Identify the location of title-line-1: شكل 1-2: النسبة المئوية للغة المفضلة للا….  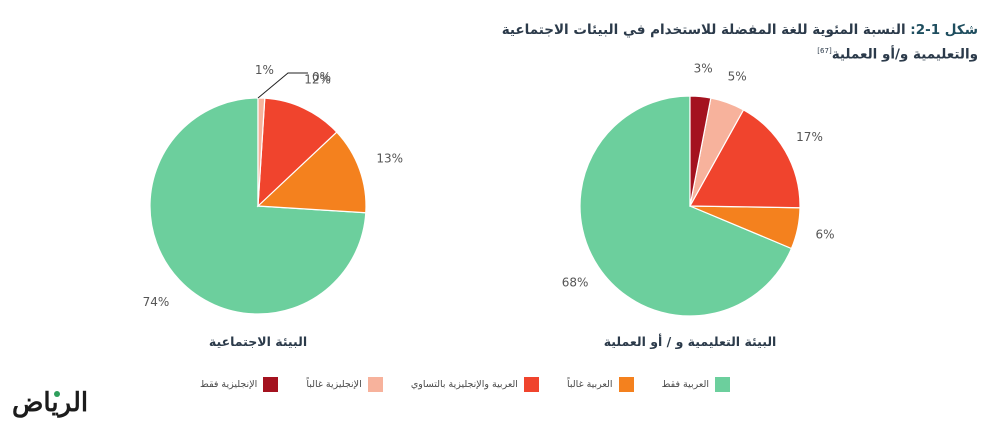
(698, 30).